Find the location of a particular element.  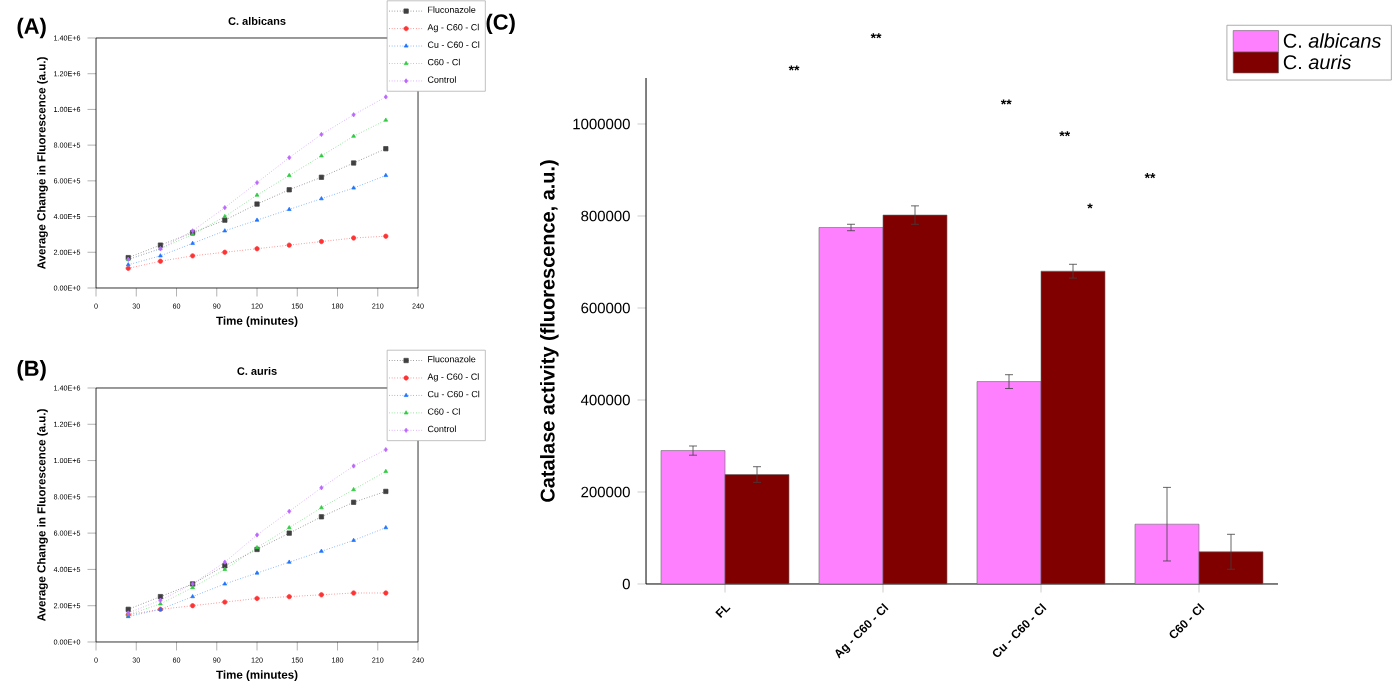

text: (C) is located at coordinates (500, 24).